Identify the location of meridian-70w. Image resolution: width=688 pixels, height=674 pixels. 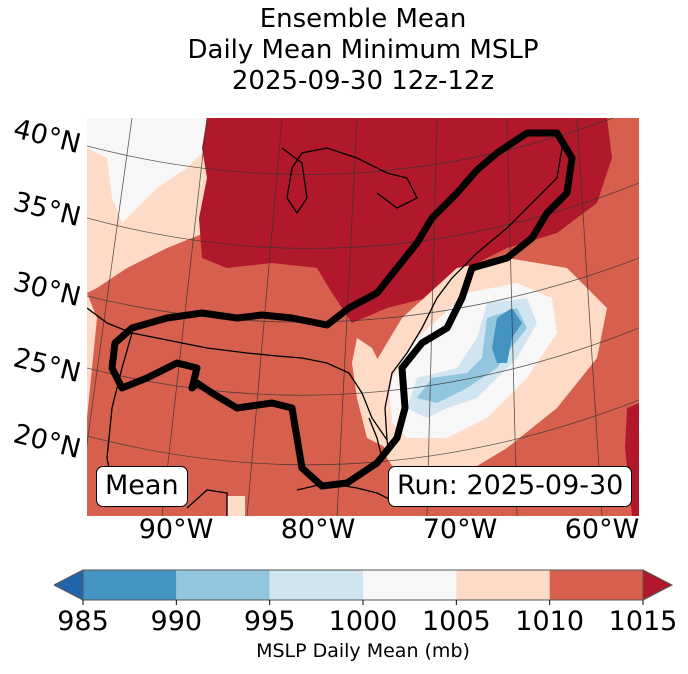
(432, 317).